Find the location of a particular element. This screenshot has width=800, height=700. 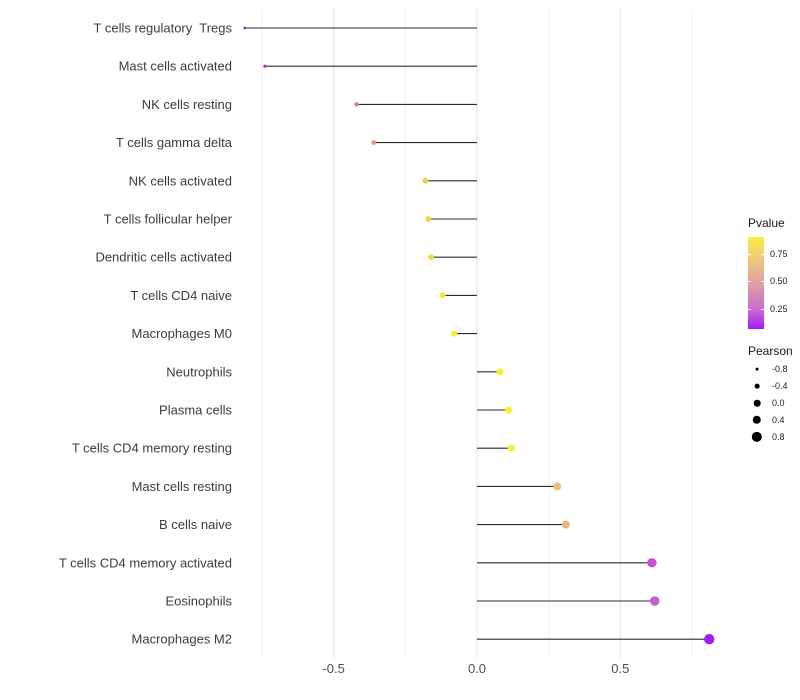

category-label: Macrophages M0 is located at coordinates (182, 333).